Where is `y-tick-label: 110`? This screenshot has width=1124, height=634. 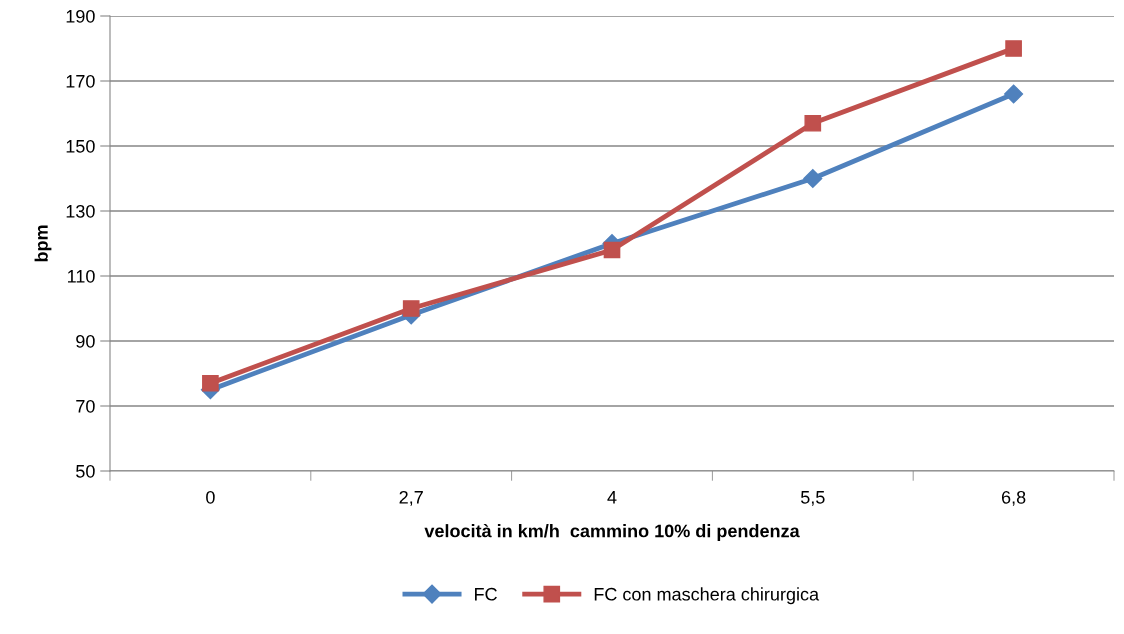
y-tick-label: 110 is located at coordinates (81, 276).